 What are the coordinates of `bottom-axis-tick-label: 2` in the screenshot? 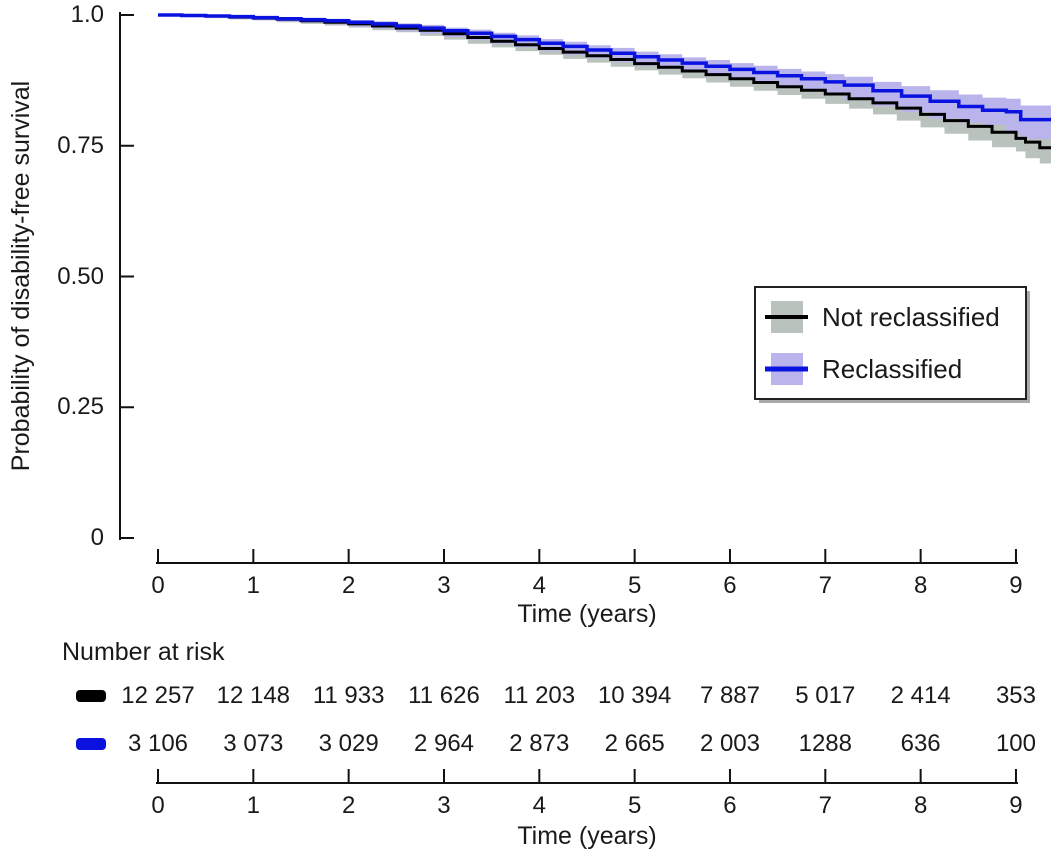 It's located at (348, 805).